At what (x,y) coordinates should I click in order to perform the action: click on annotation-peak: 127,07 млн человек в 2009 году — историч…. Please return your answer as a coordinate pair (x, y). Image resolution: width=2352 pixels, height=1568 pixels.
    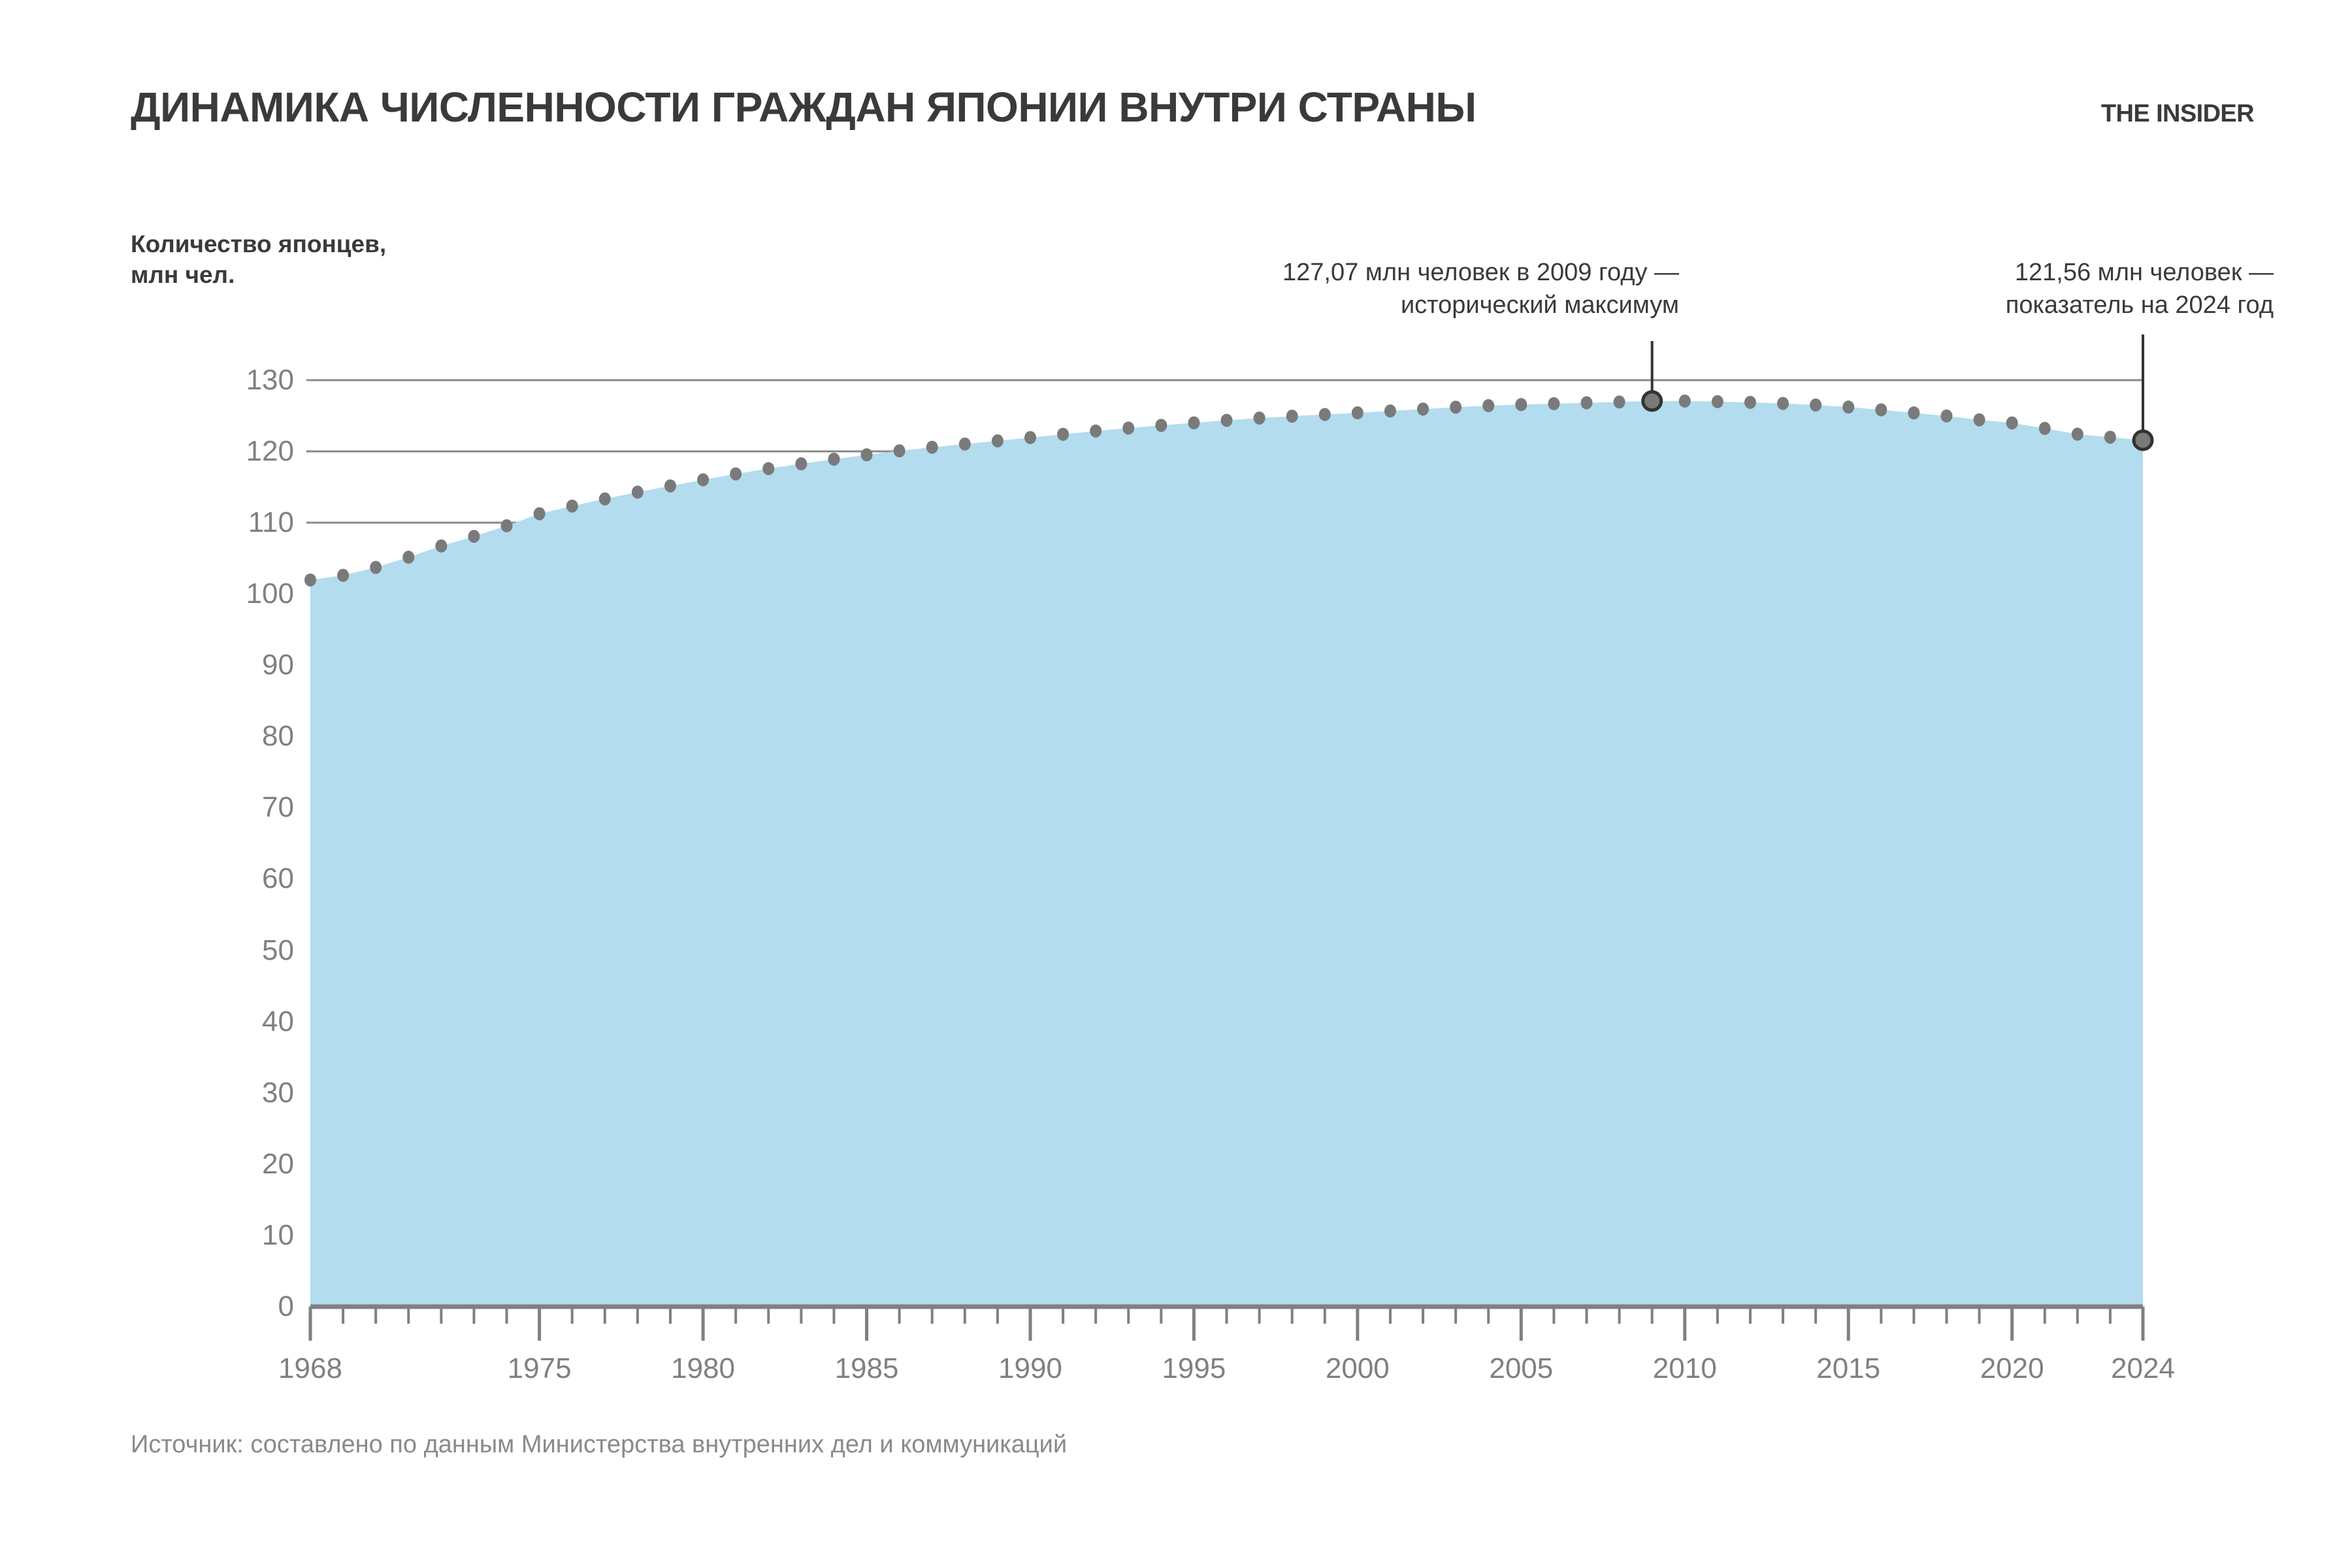
    Looking at the image, I should click on (1480, 289).